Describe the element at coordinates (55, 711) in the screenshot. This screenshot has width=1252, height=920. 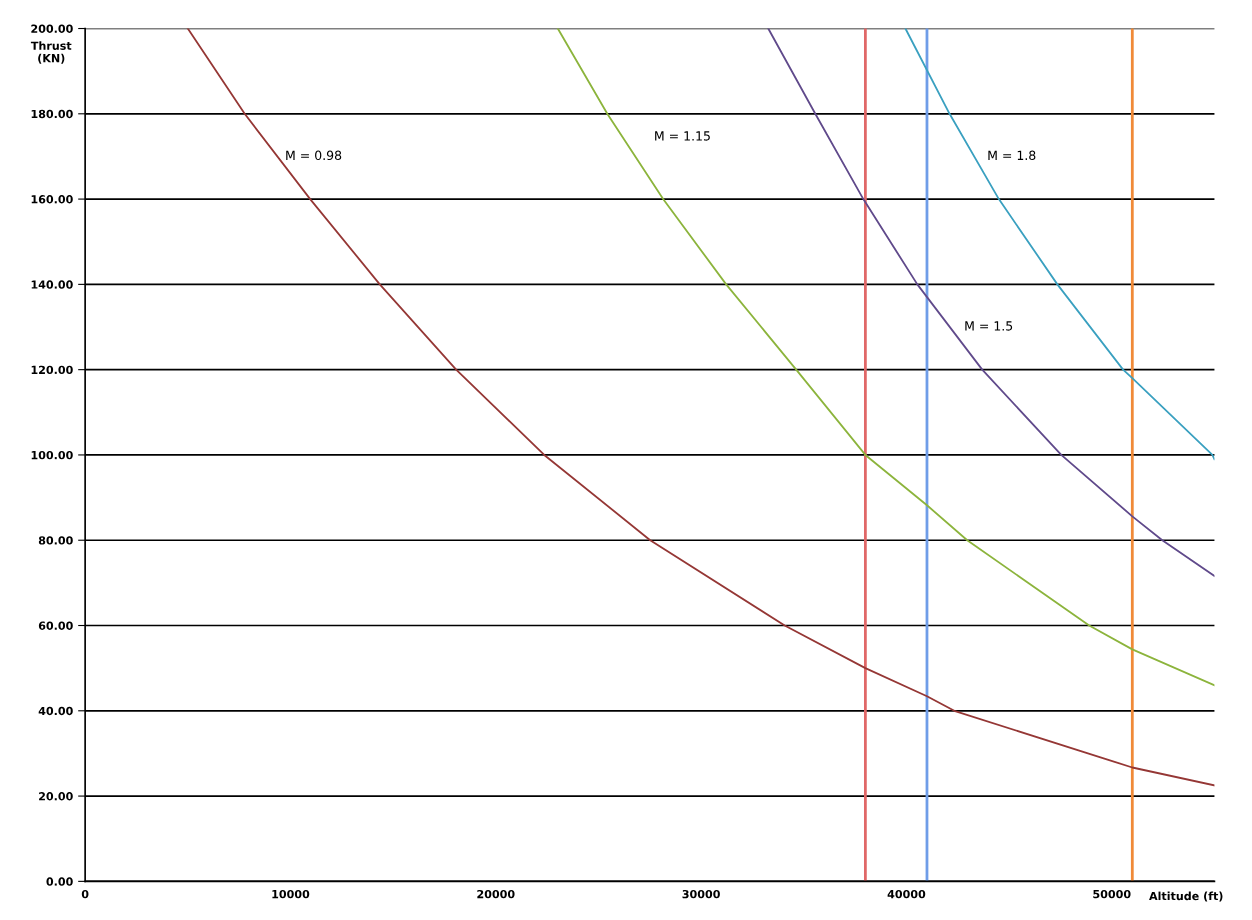
I see `y-tick-label: 40.00` at that location.